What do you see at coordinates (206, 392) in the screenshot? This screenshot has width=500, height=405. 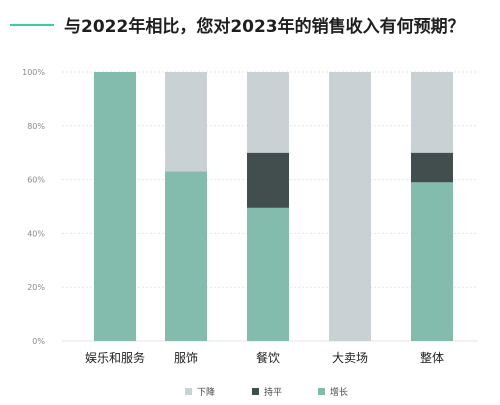 I see `legend-label: 下降` at bounding box center [206, 392].